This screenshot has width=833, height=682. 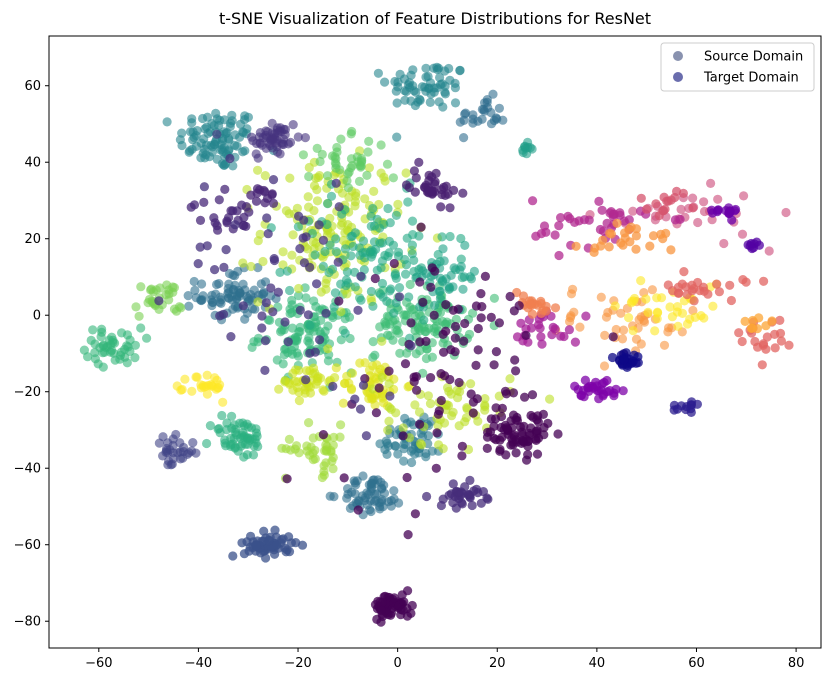 I want to click on y-tick-label: 0, so click(x=37, y=316).